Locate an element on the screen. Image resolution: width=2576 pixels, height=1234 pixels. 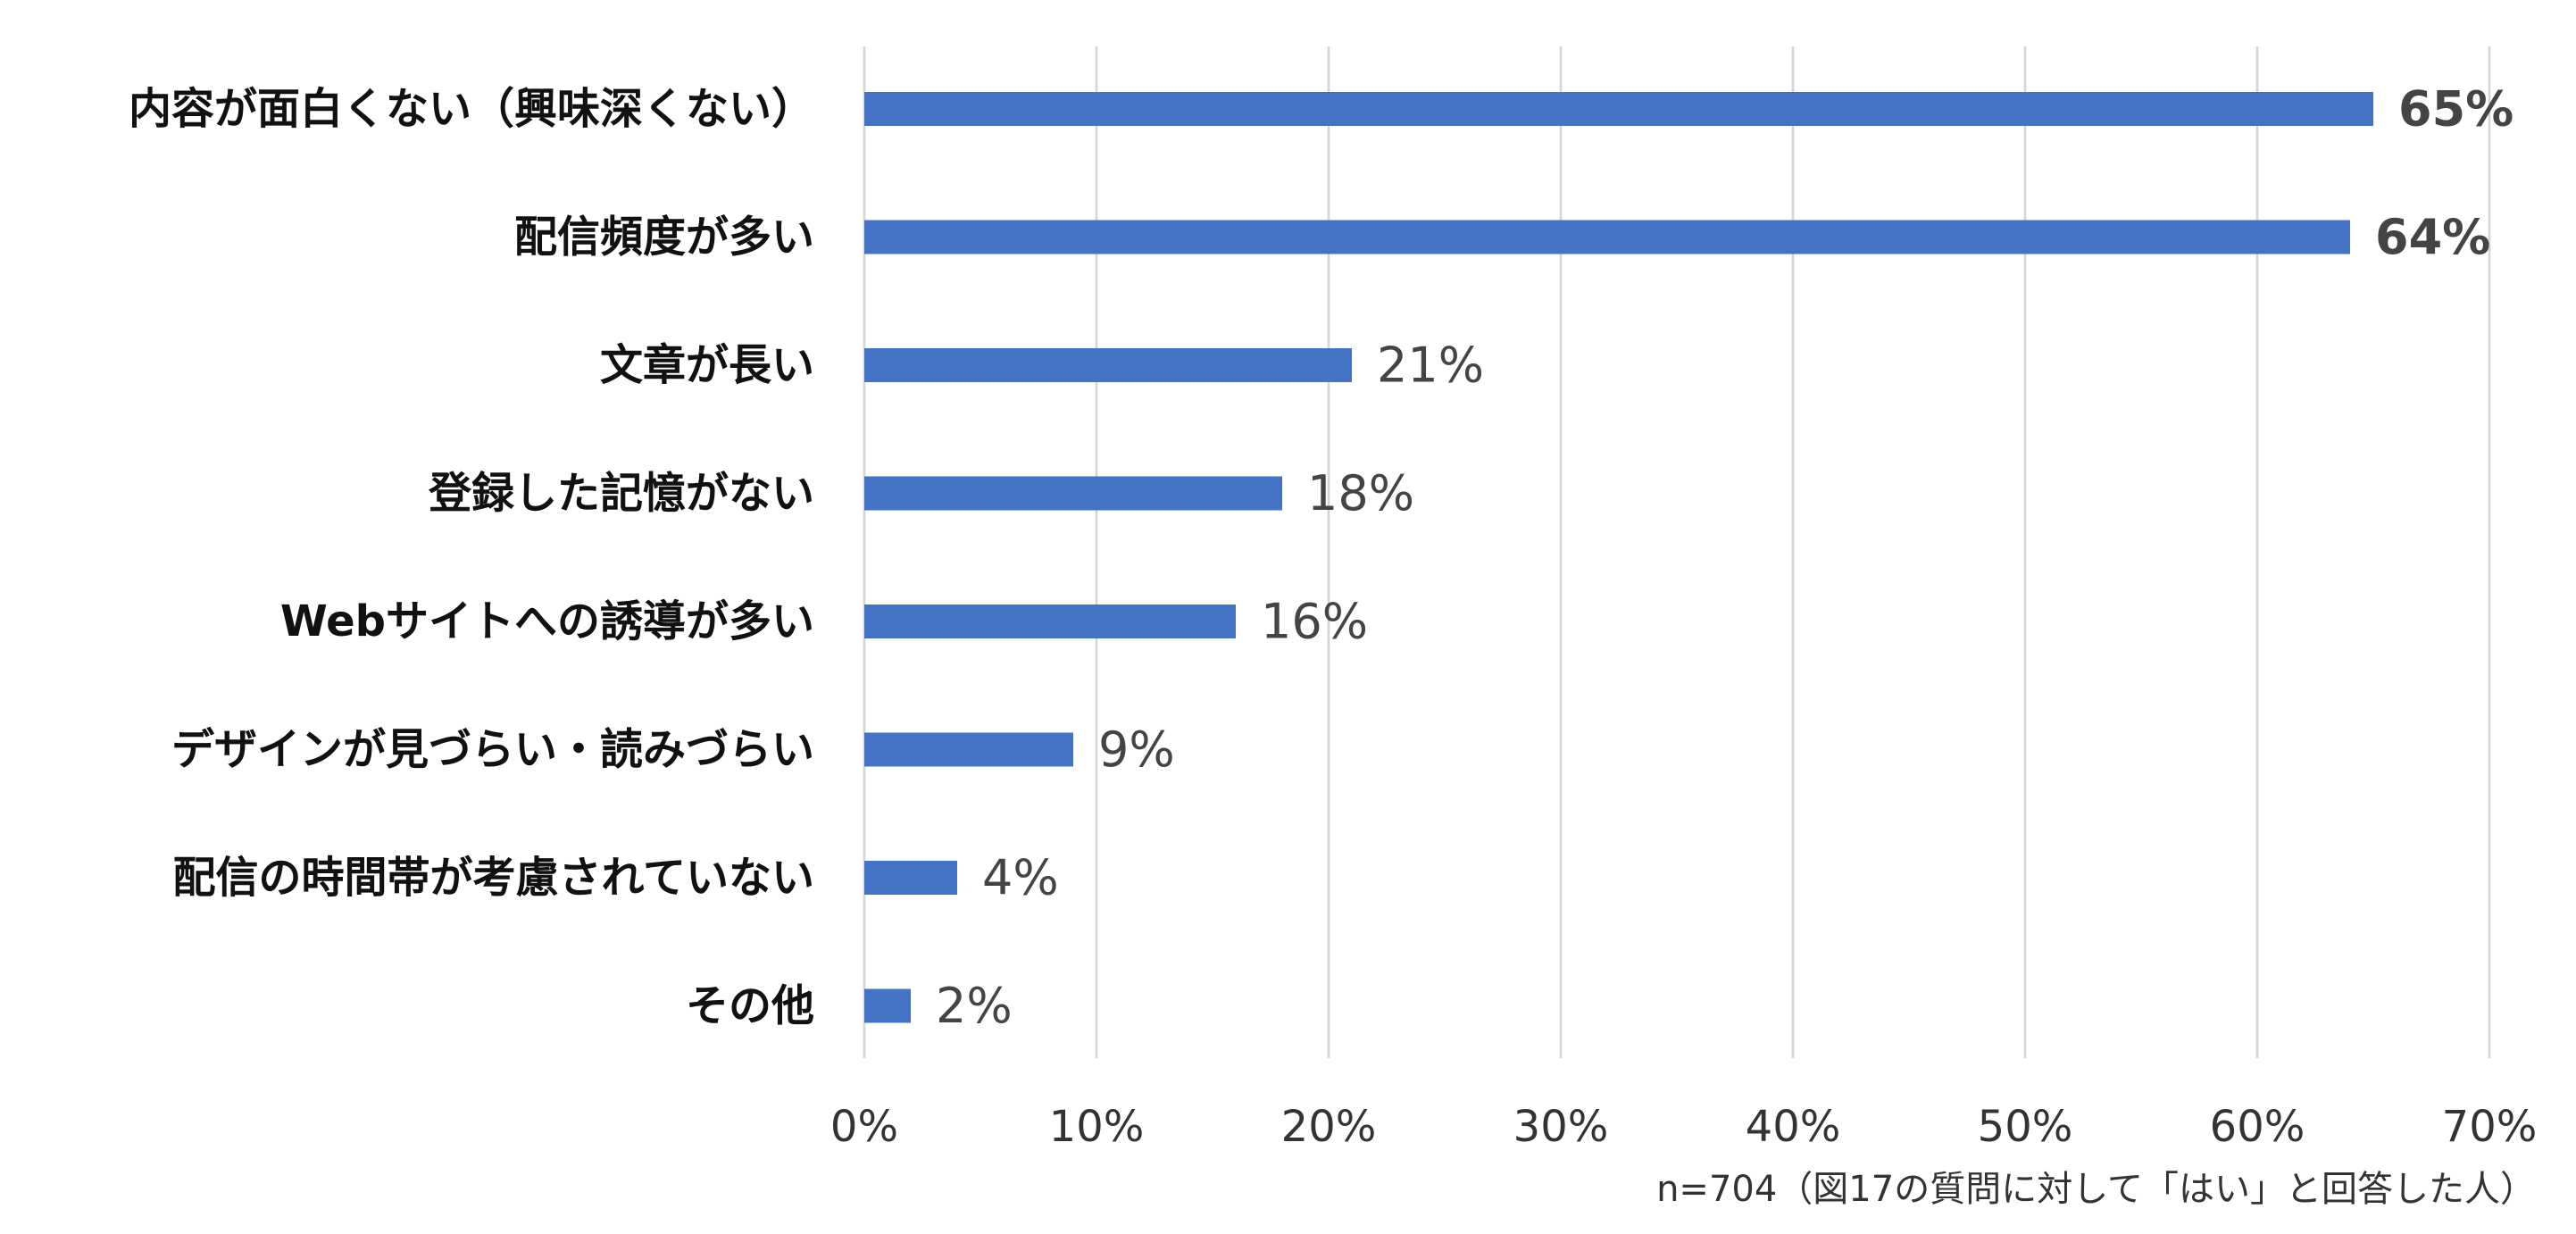
x-tick-label-40: 40% is located at coordinates (1793, 1127).